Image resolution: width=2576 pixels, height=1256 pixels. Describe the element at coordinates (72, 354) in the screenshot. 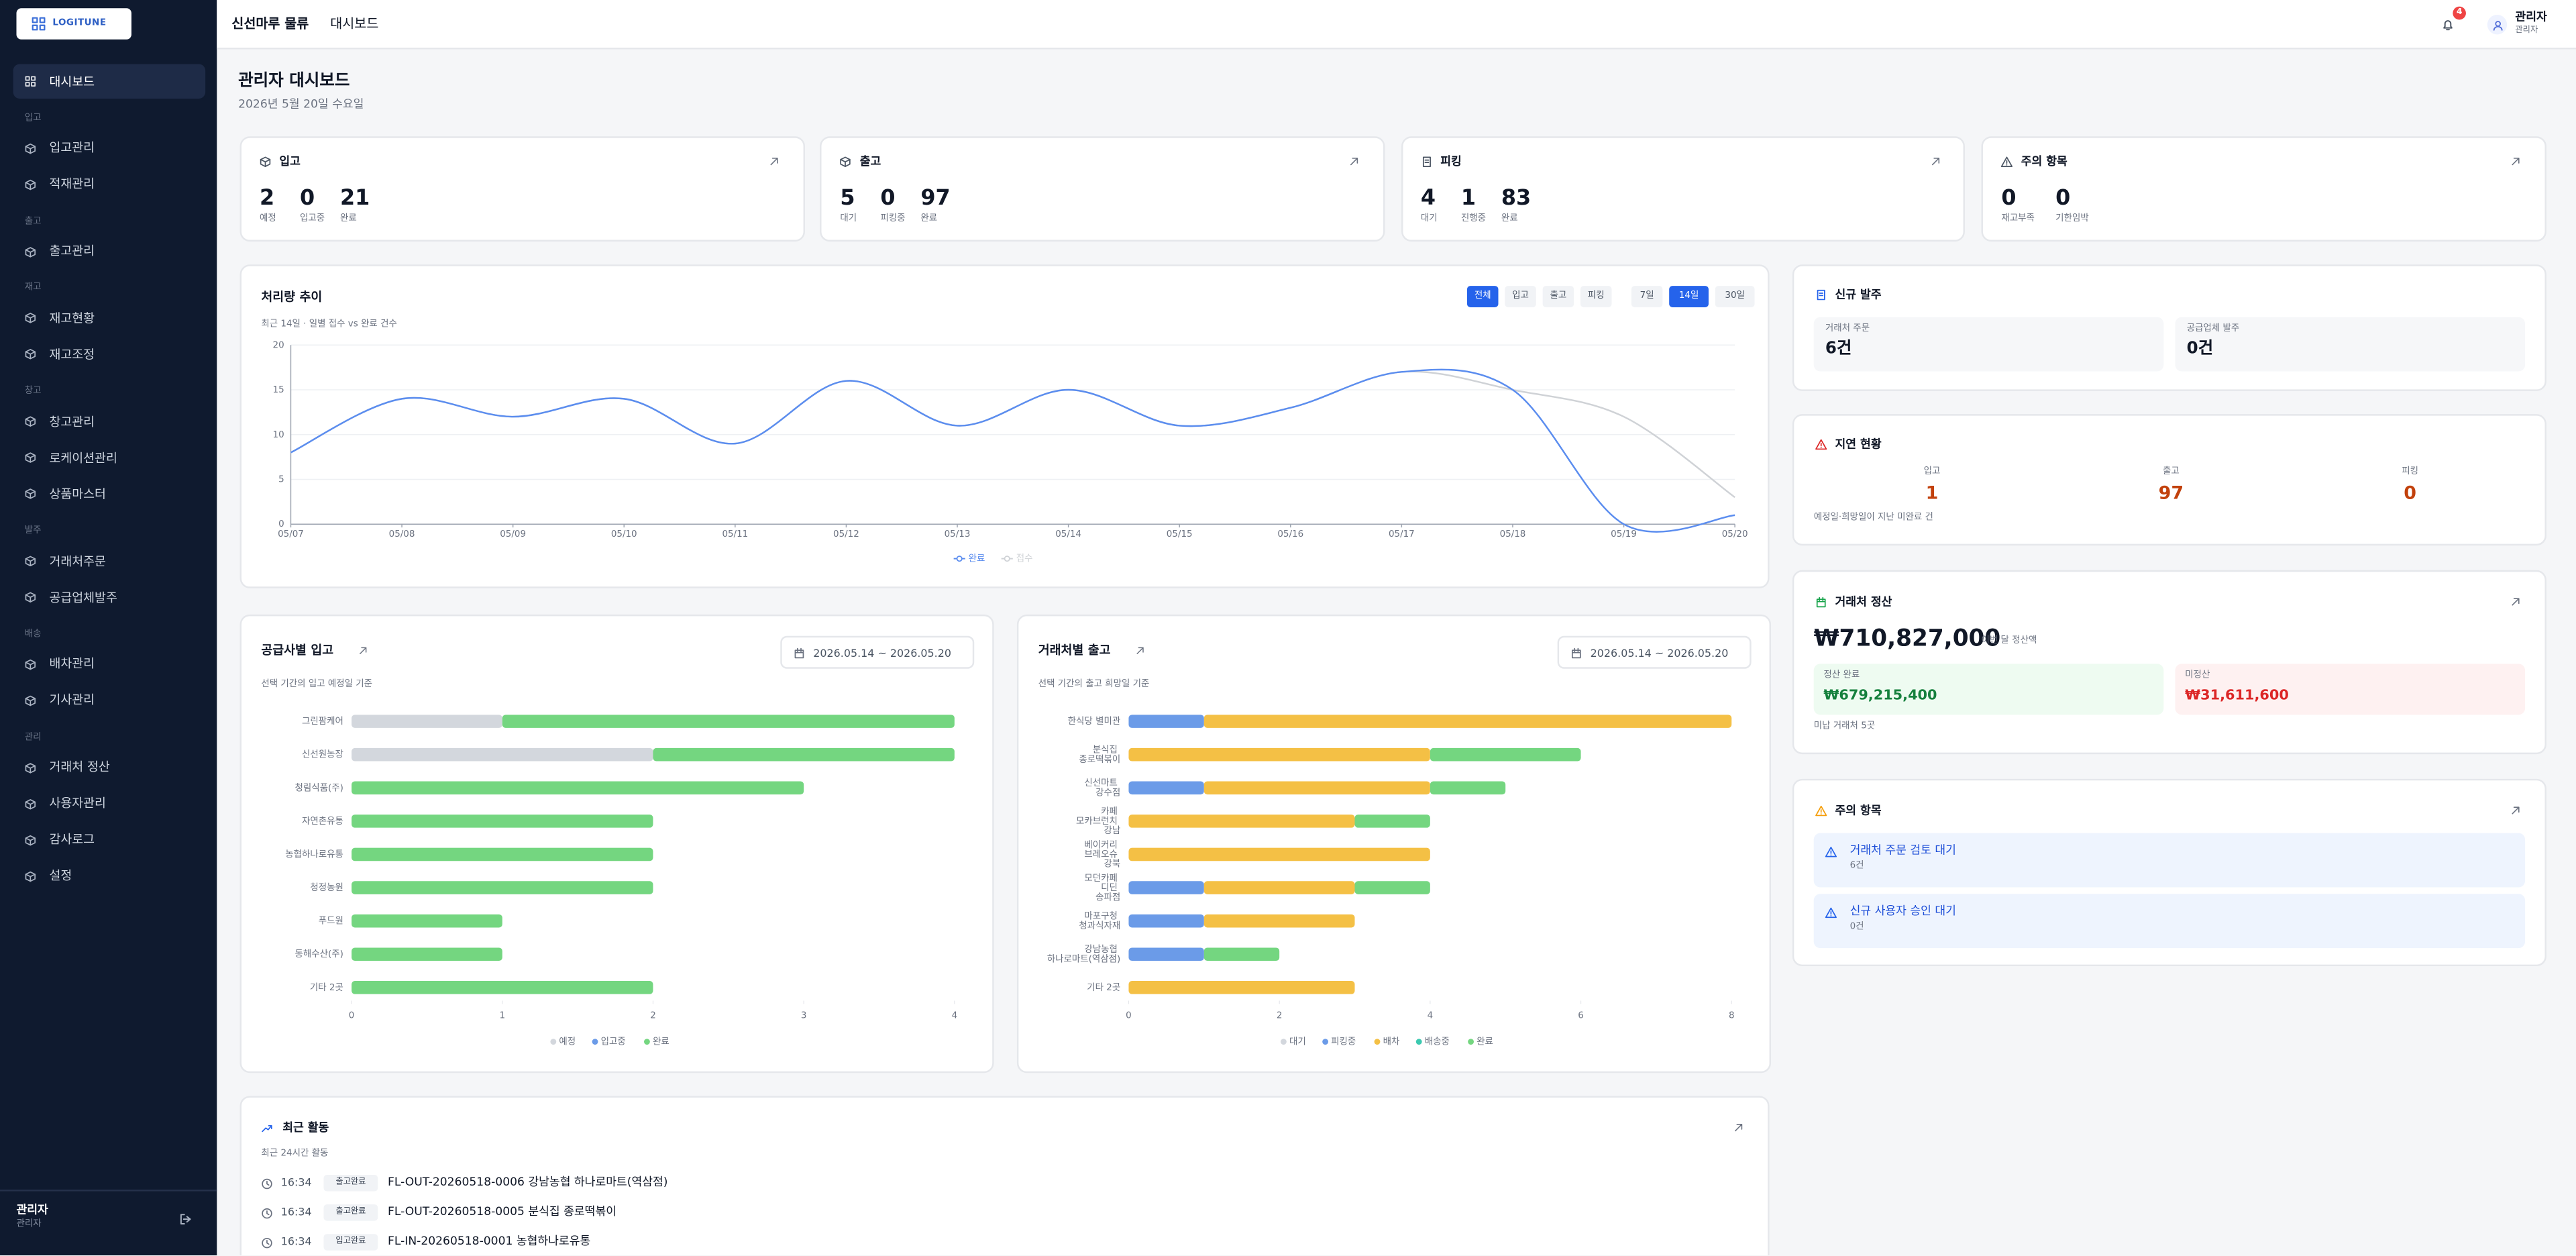

I see `nav-item: 재고조정` at that location.